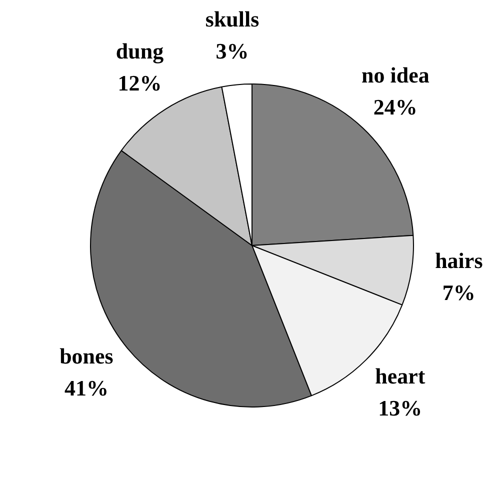 The image size is (504, 491). Describe the element at coordinates (400, 375) in the screenshot. I see `slice-label: heart` at that location.